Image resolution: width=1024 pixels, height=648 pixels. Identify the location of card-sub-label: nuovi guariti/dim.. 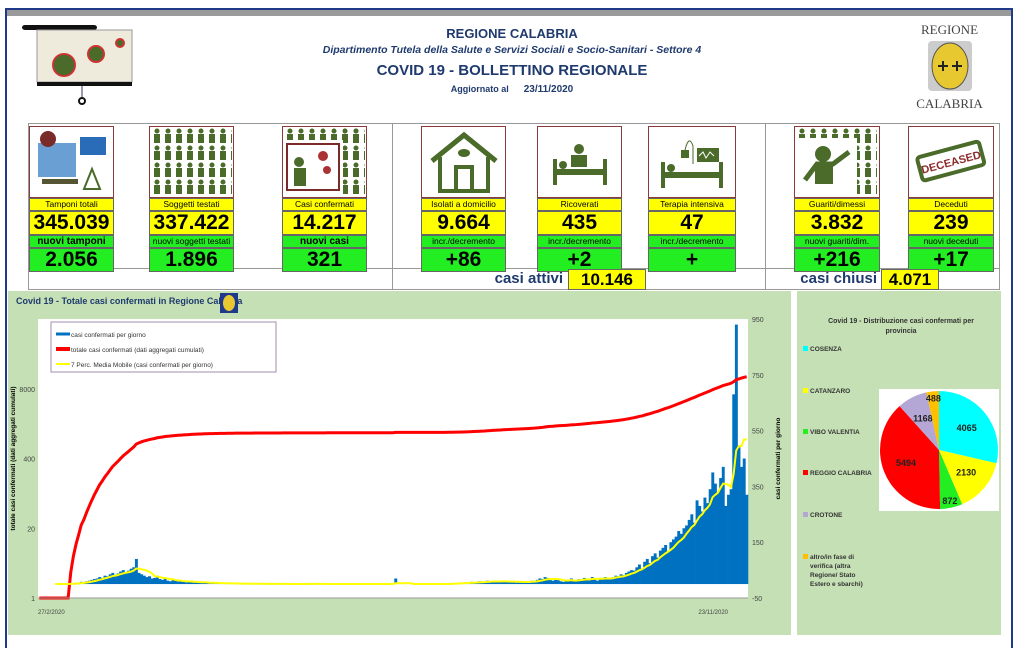
(837, 241).